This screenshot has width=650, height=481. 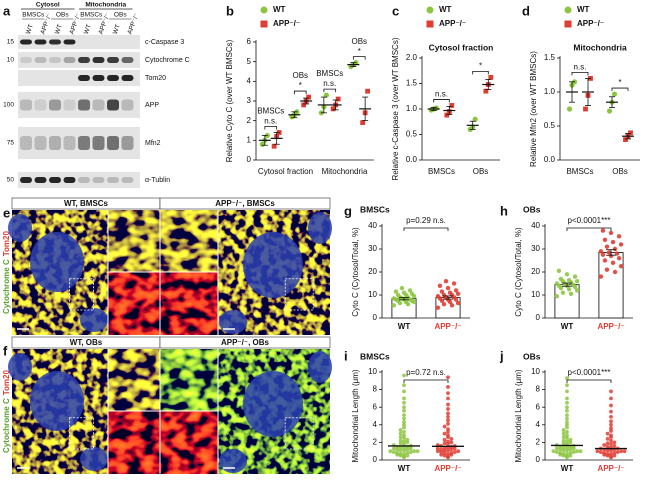 What do you see at coordinates (412, 57) in the screenshot?
I see `y-tick-label: 2.0` at bounding box center [412, 57].